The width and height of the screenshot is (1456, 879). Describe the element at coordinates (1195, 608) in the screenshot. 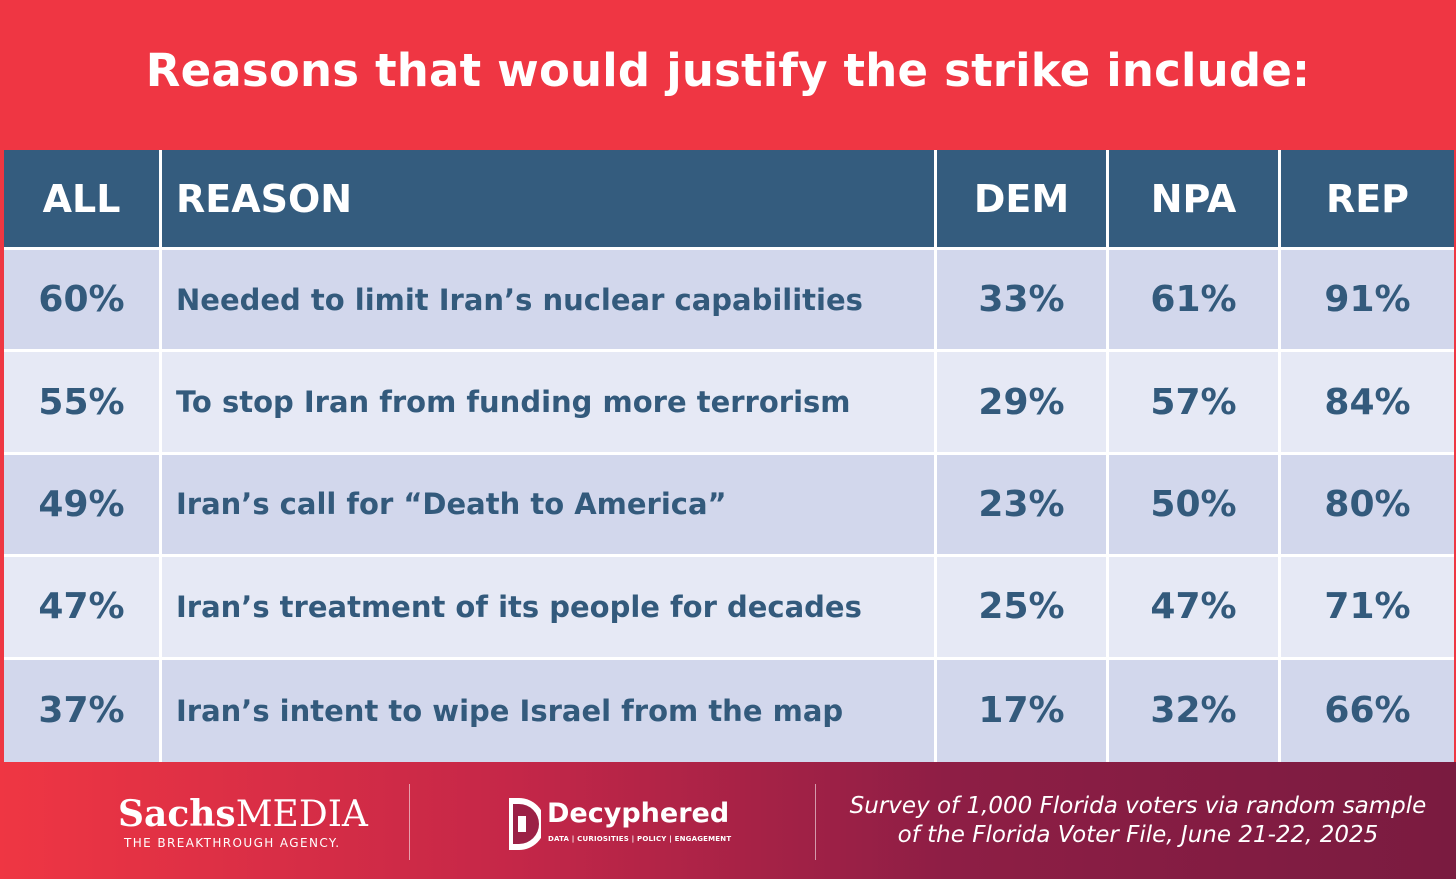

I see `npa-value: 47%` at that location.